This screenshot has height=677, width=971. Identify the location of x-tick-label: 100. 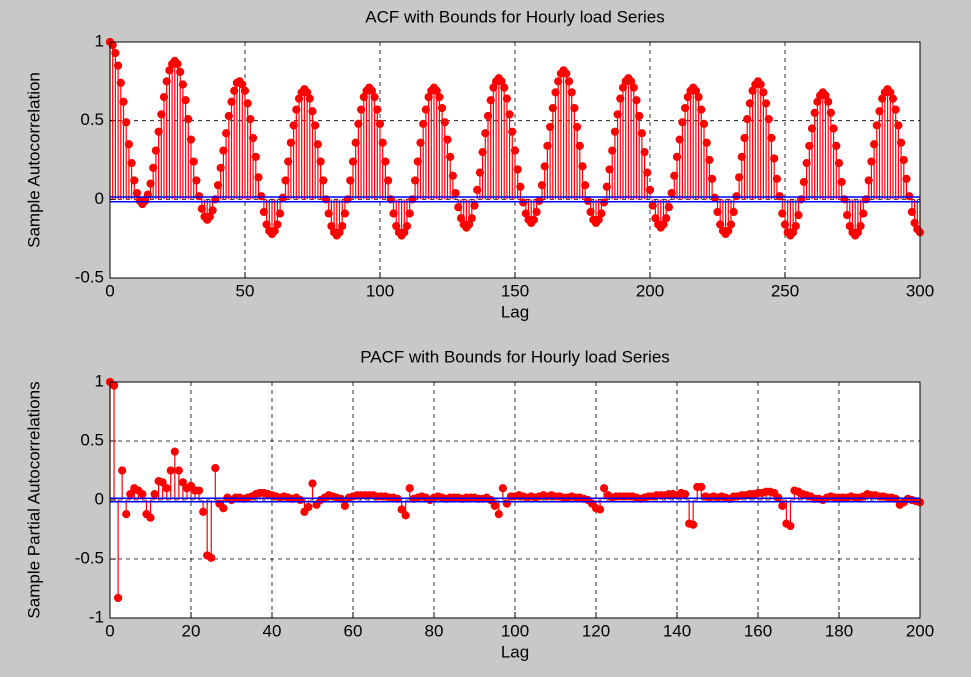
(380, 290).